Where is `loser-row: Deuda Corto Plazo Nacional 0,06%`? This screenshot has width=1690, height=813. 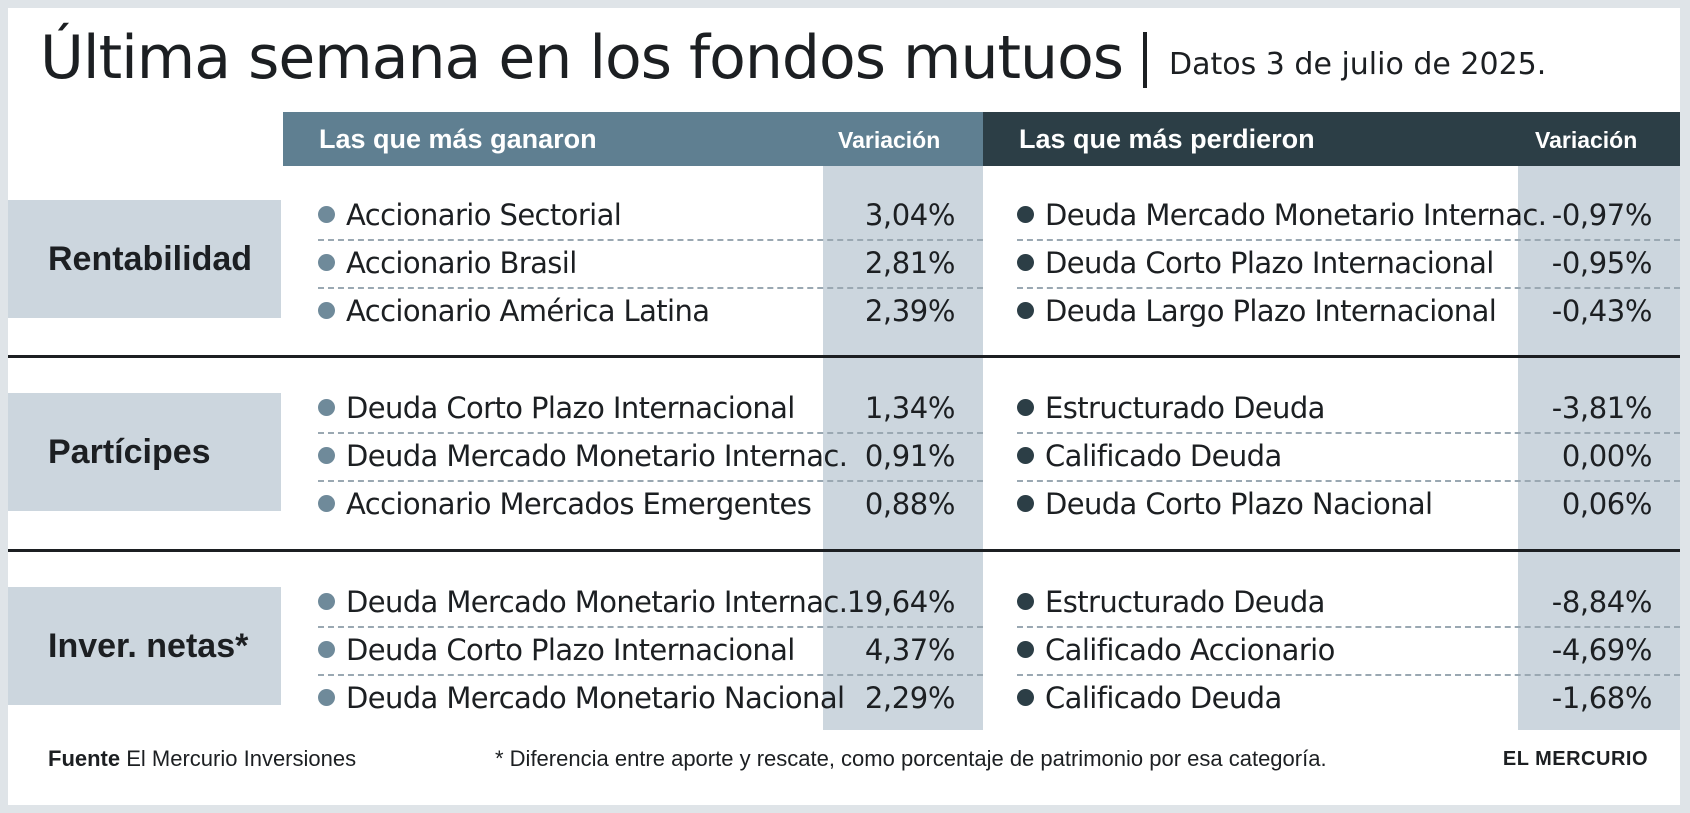
loser-row: Deuda Corto Plazo Nacional 0,06% is located at coordinates (1348, 504).